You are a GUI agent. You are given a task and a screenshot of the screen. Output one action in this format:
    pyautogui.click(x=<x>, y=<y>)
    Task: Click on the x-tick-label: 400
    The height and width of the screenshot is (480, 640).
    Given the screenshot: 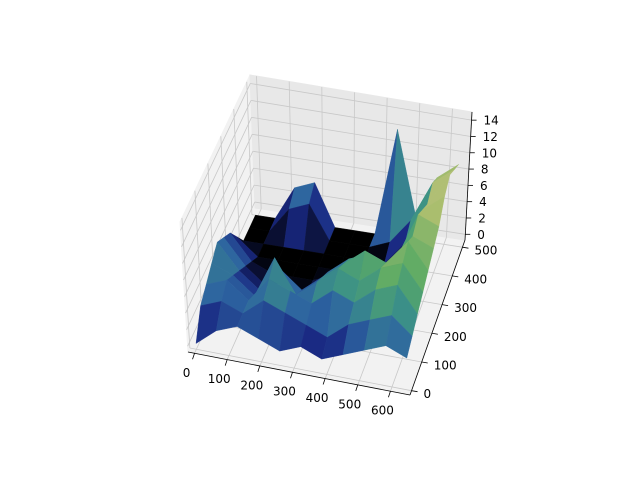 What is the action you would take?
    pyautogui.click(x=317, y=398)
    